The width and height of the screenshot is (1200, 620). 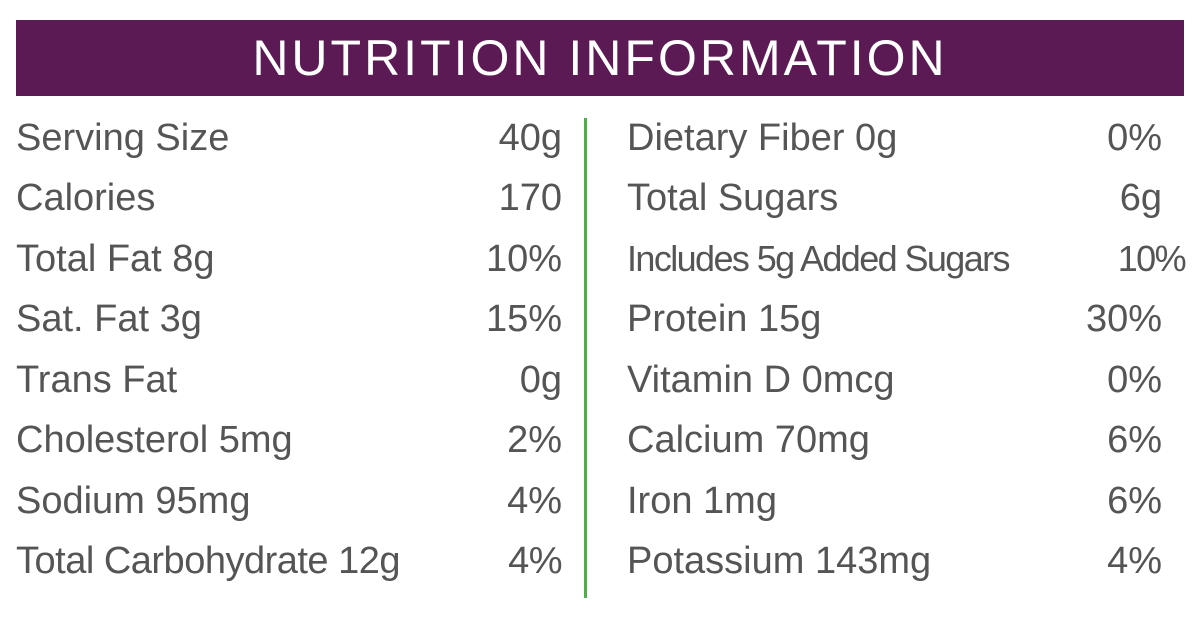 What do you see at coordinates (1140, 198) in the screenshot?
I see `nutrient-value: 6g` at bounding box center [1140, 198].